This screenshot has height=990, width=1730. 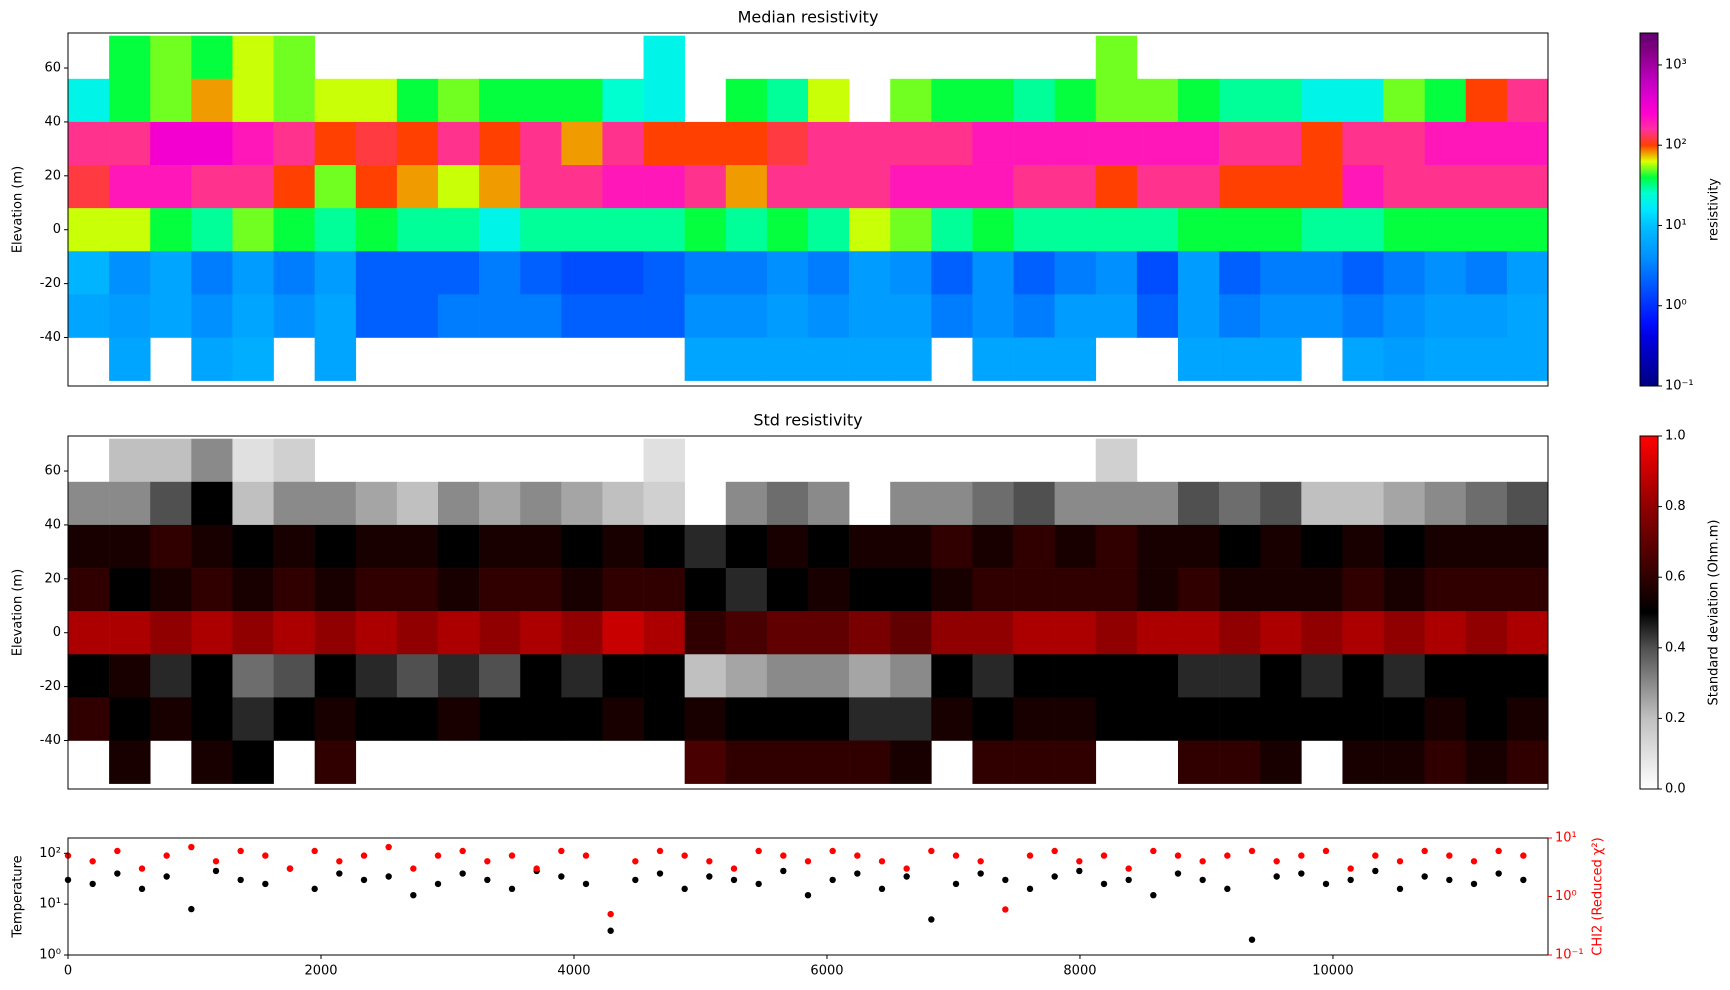 What do you see at coordinates (18, 896) in the screenshot?
I see `y-axis-label: Temperature` at bounding box center [18, 896].